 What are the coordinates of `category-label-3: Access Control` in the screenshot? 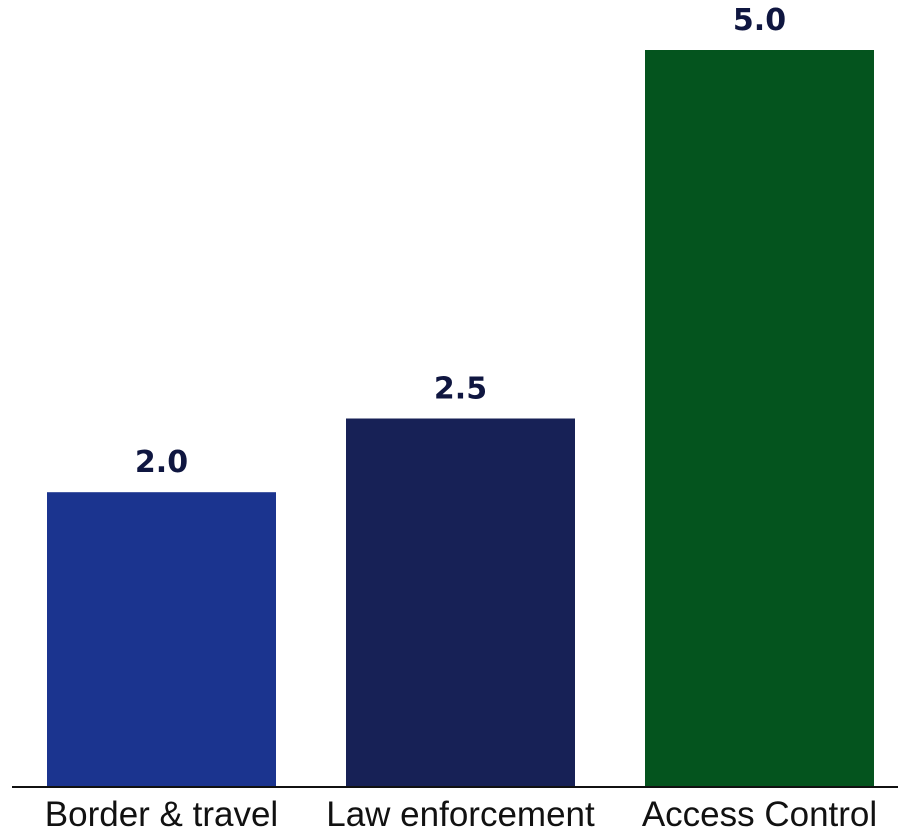 It's located at (759, 813).